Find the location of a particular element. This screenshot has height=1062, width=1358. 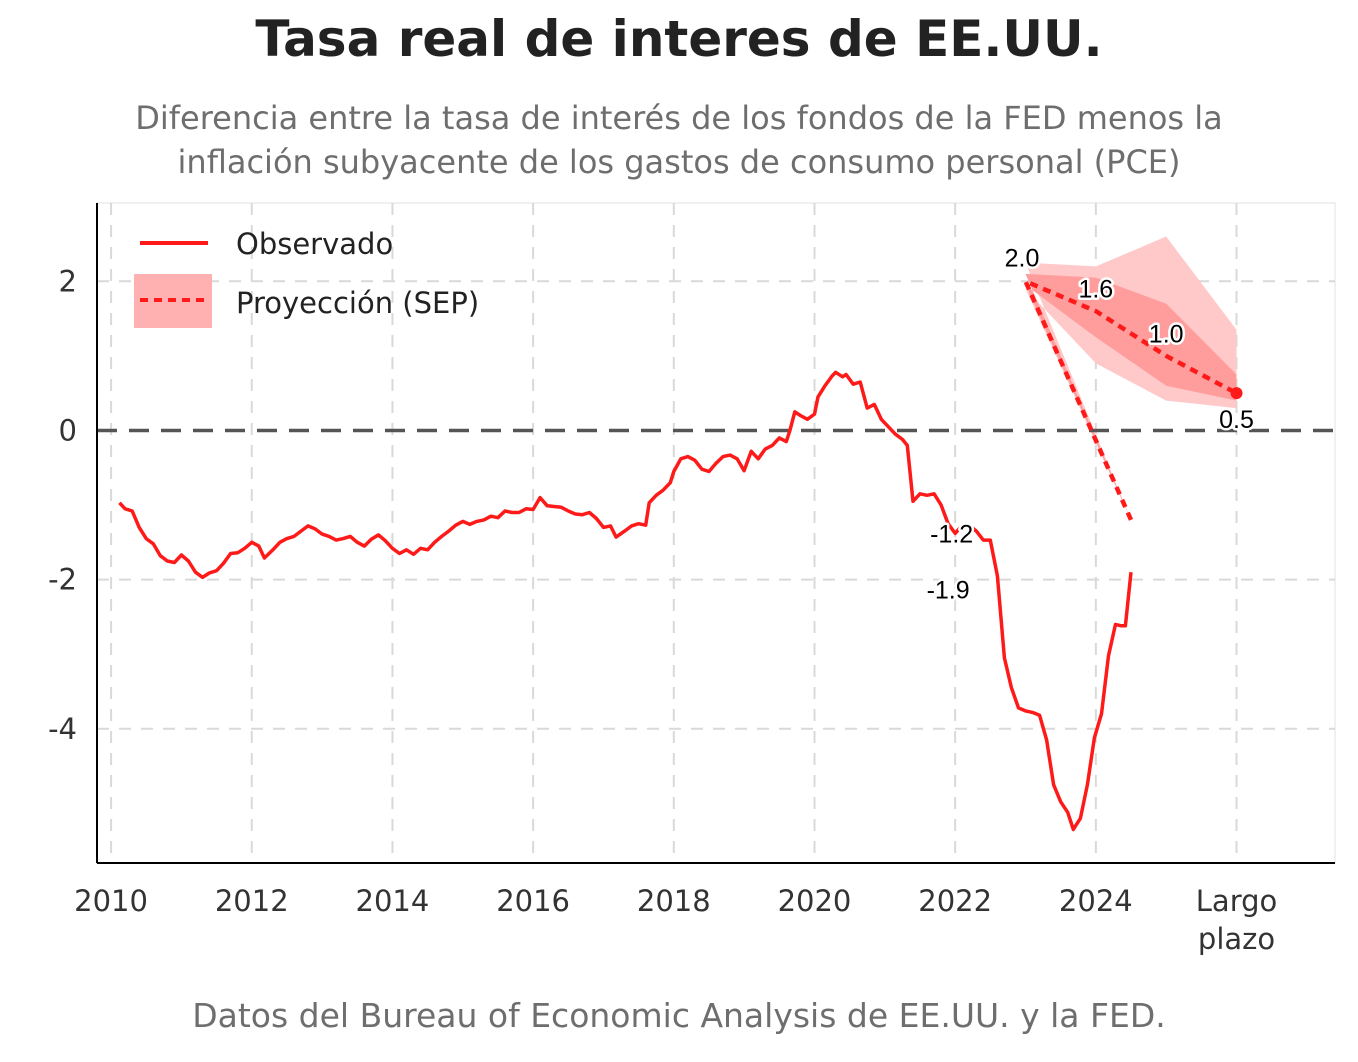

band-inner is located at coordinates (1131, 396).